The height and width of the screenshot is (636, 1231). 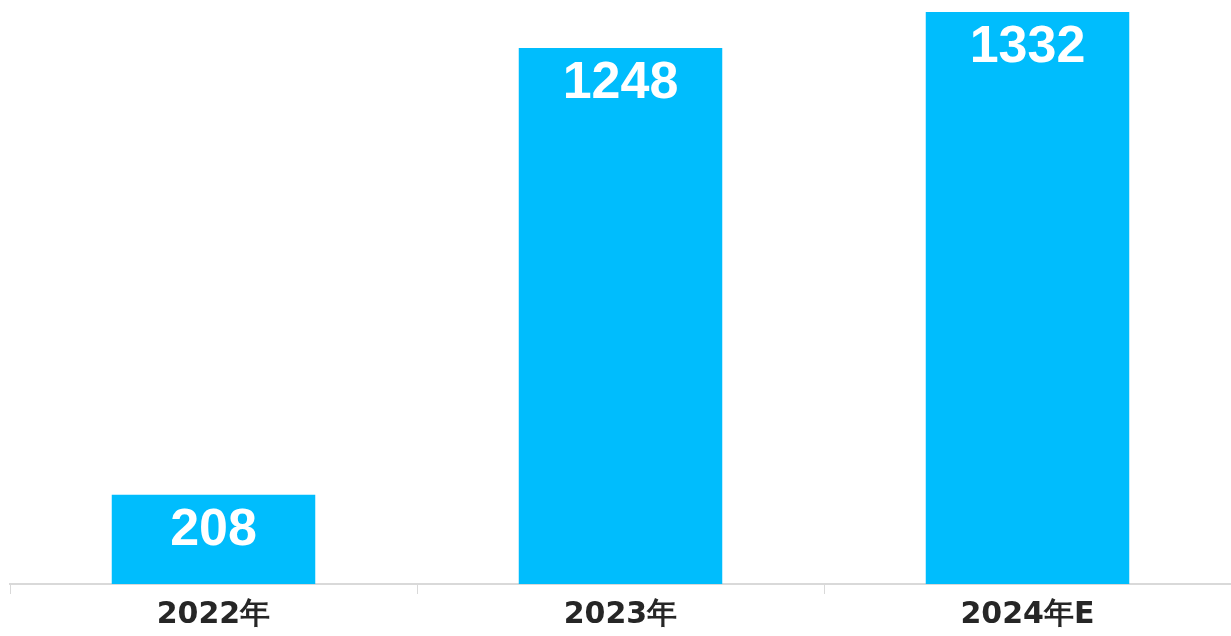 I want to click on x-tick-label: 2024年E, so click(x=1027, y=612).